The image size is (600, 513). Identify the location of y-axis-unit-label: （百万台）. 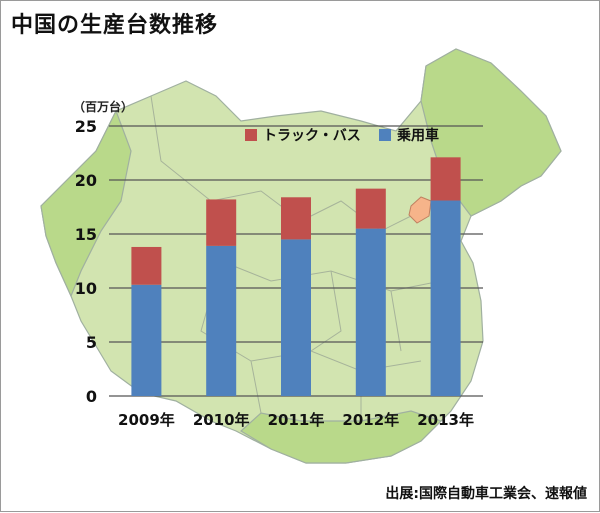
(103, 107).